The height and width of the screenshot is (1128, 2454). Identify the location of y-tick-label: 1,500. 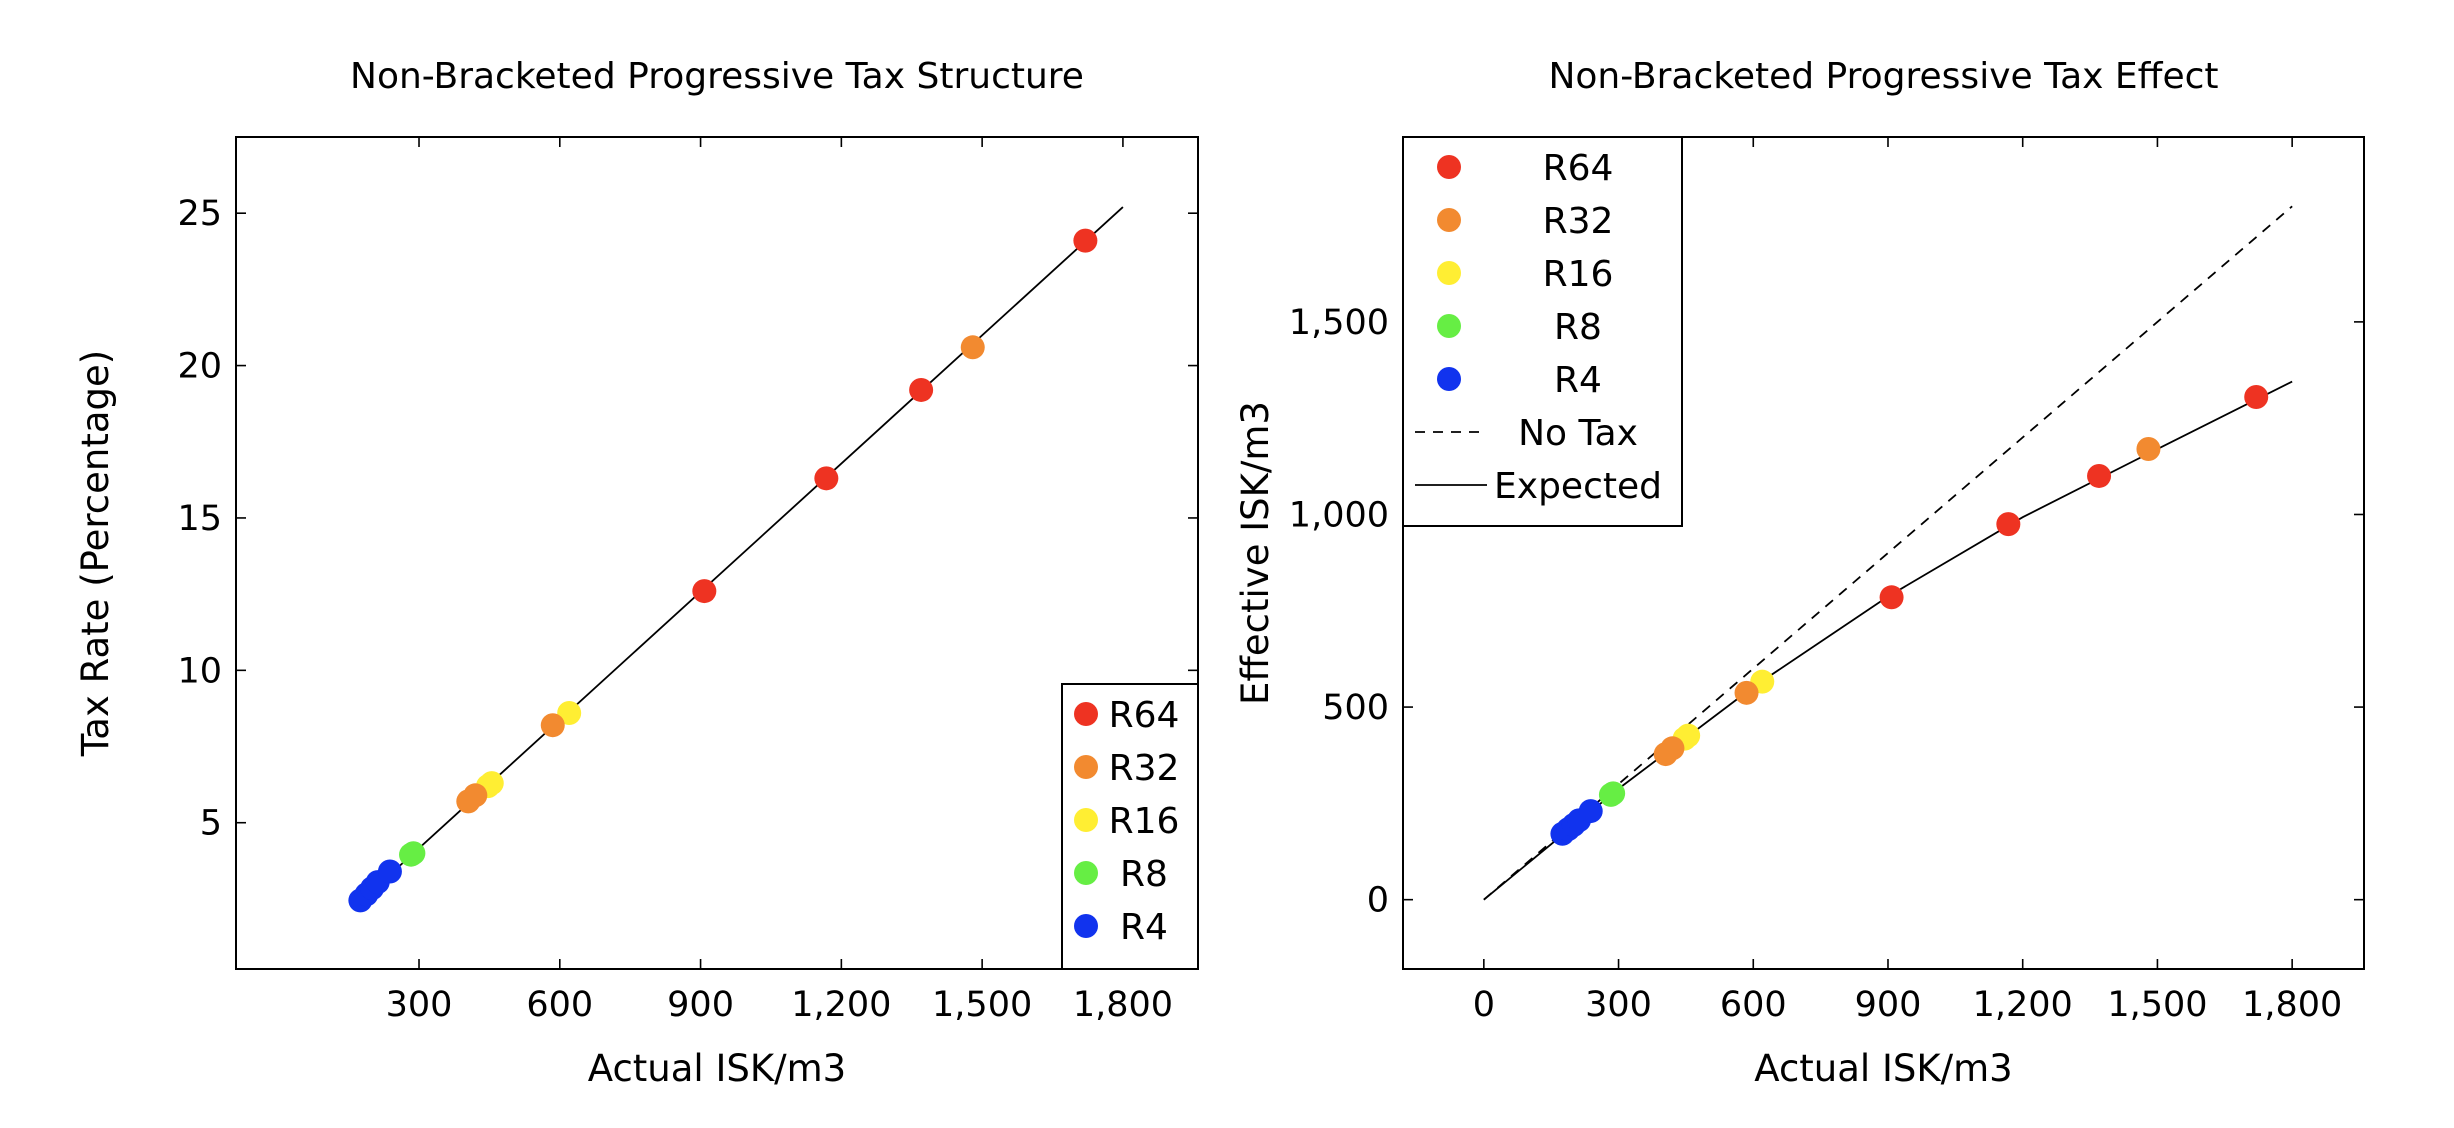
(1339, 323).